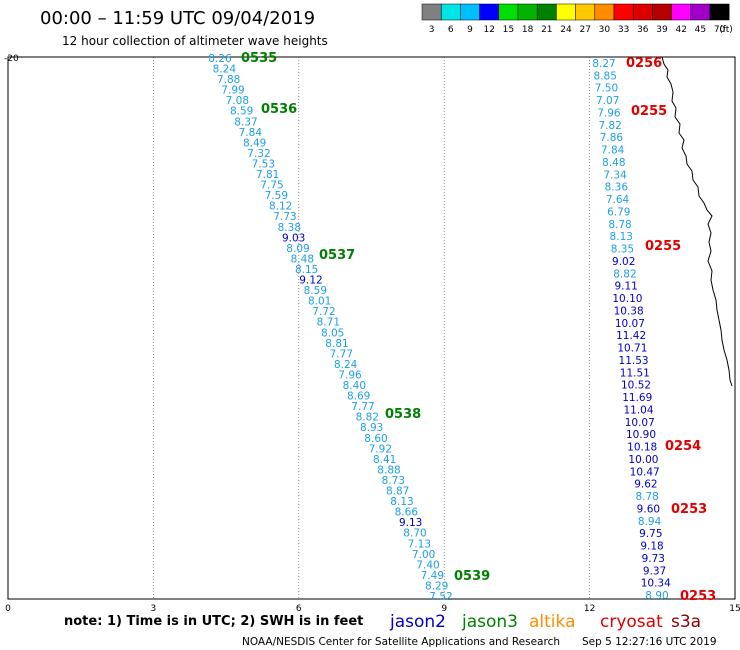 The height and width of the screenshot is (650, 740). What do you see at coordinates (263, 164) in the screenshot?
I see `wave-height-label: 7.53` at bounding box center [263, 164].